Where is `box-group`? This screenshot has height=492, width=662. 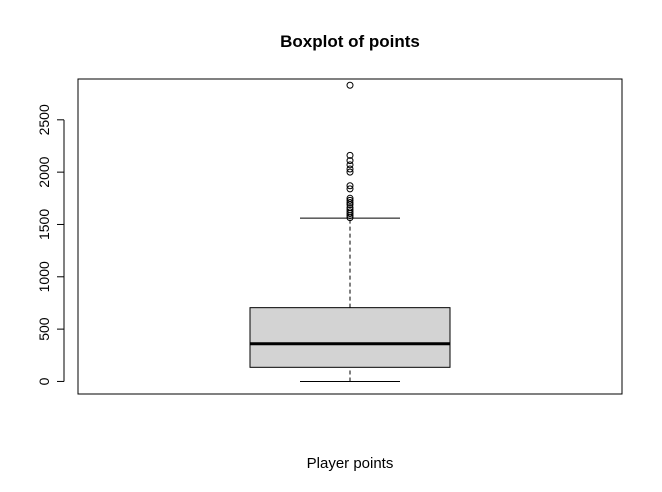 box-group is located at coordinates (350, 299).